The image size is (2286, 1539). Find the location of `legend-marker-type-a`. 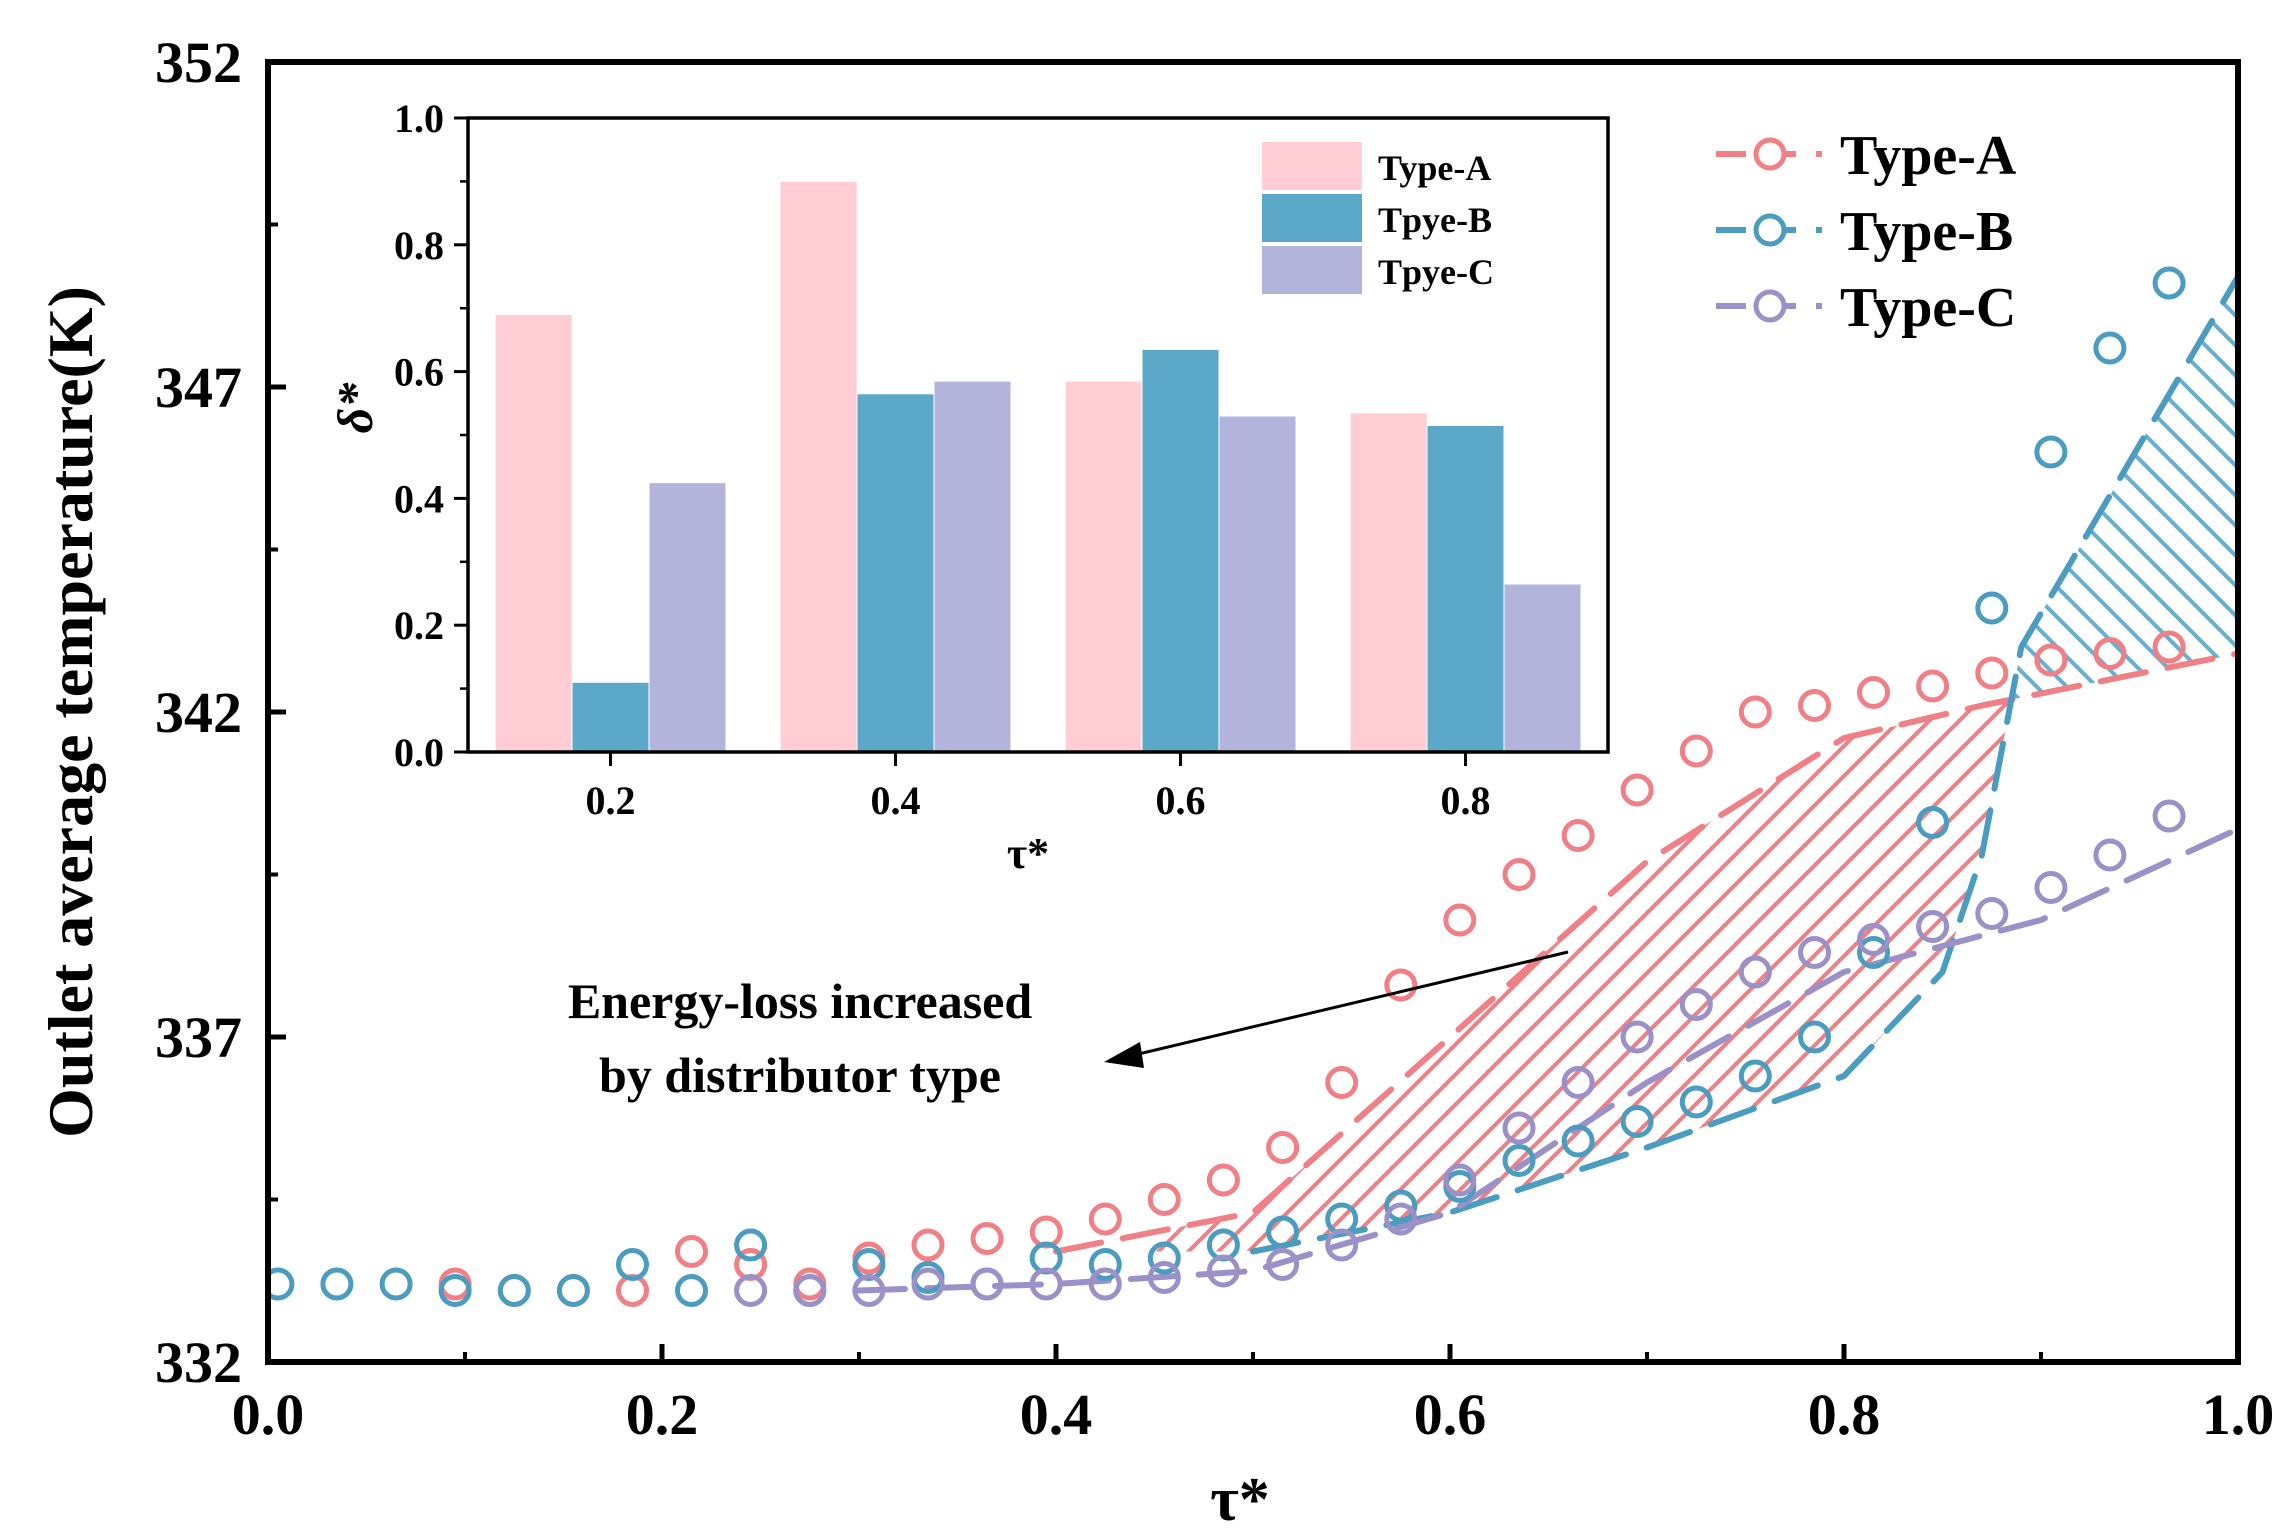

legend-marker-type-a is located at coordinates (1770, 154).